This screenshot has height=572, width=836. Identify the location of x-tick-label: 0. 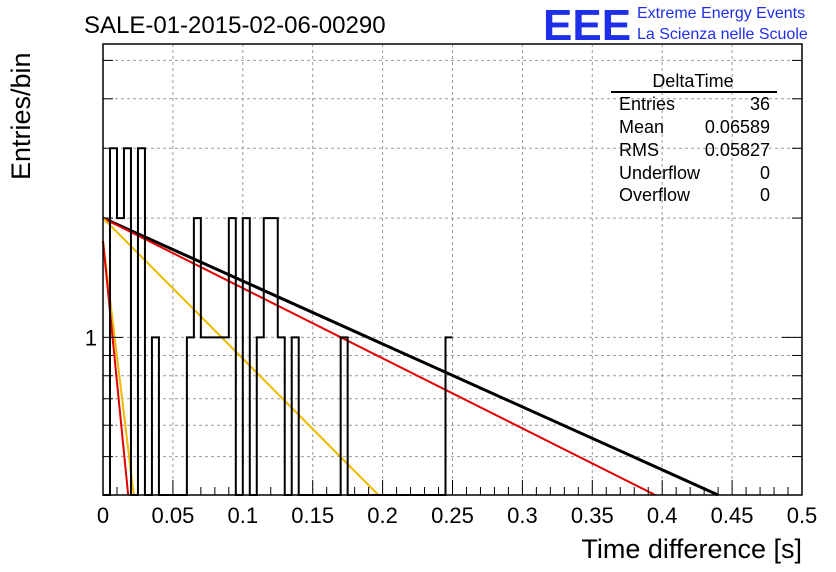
(103, 515).